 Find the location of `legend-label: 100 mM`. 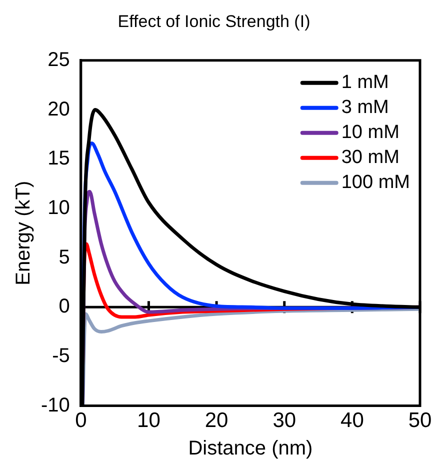

legend-label: 100 mM is located at coordinates (375, 183).